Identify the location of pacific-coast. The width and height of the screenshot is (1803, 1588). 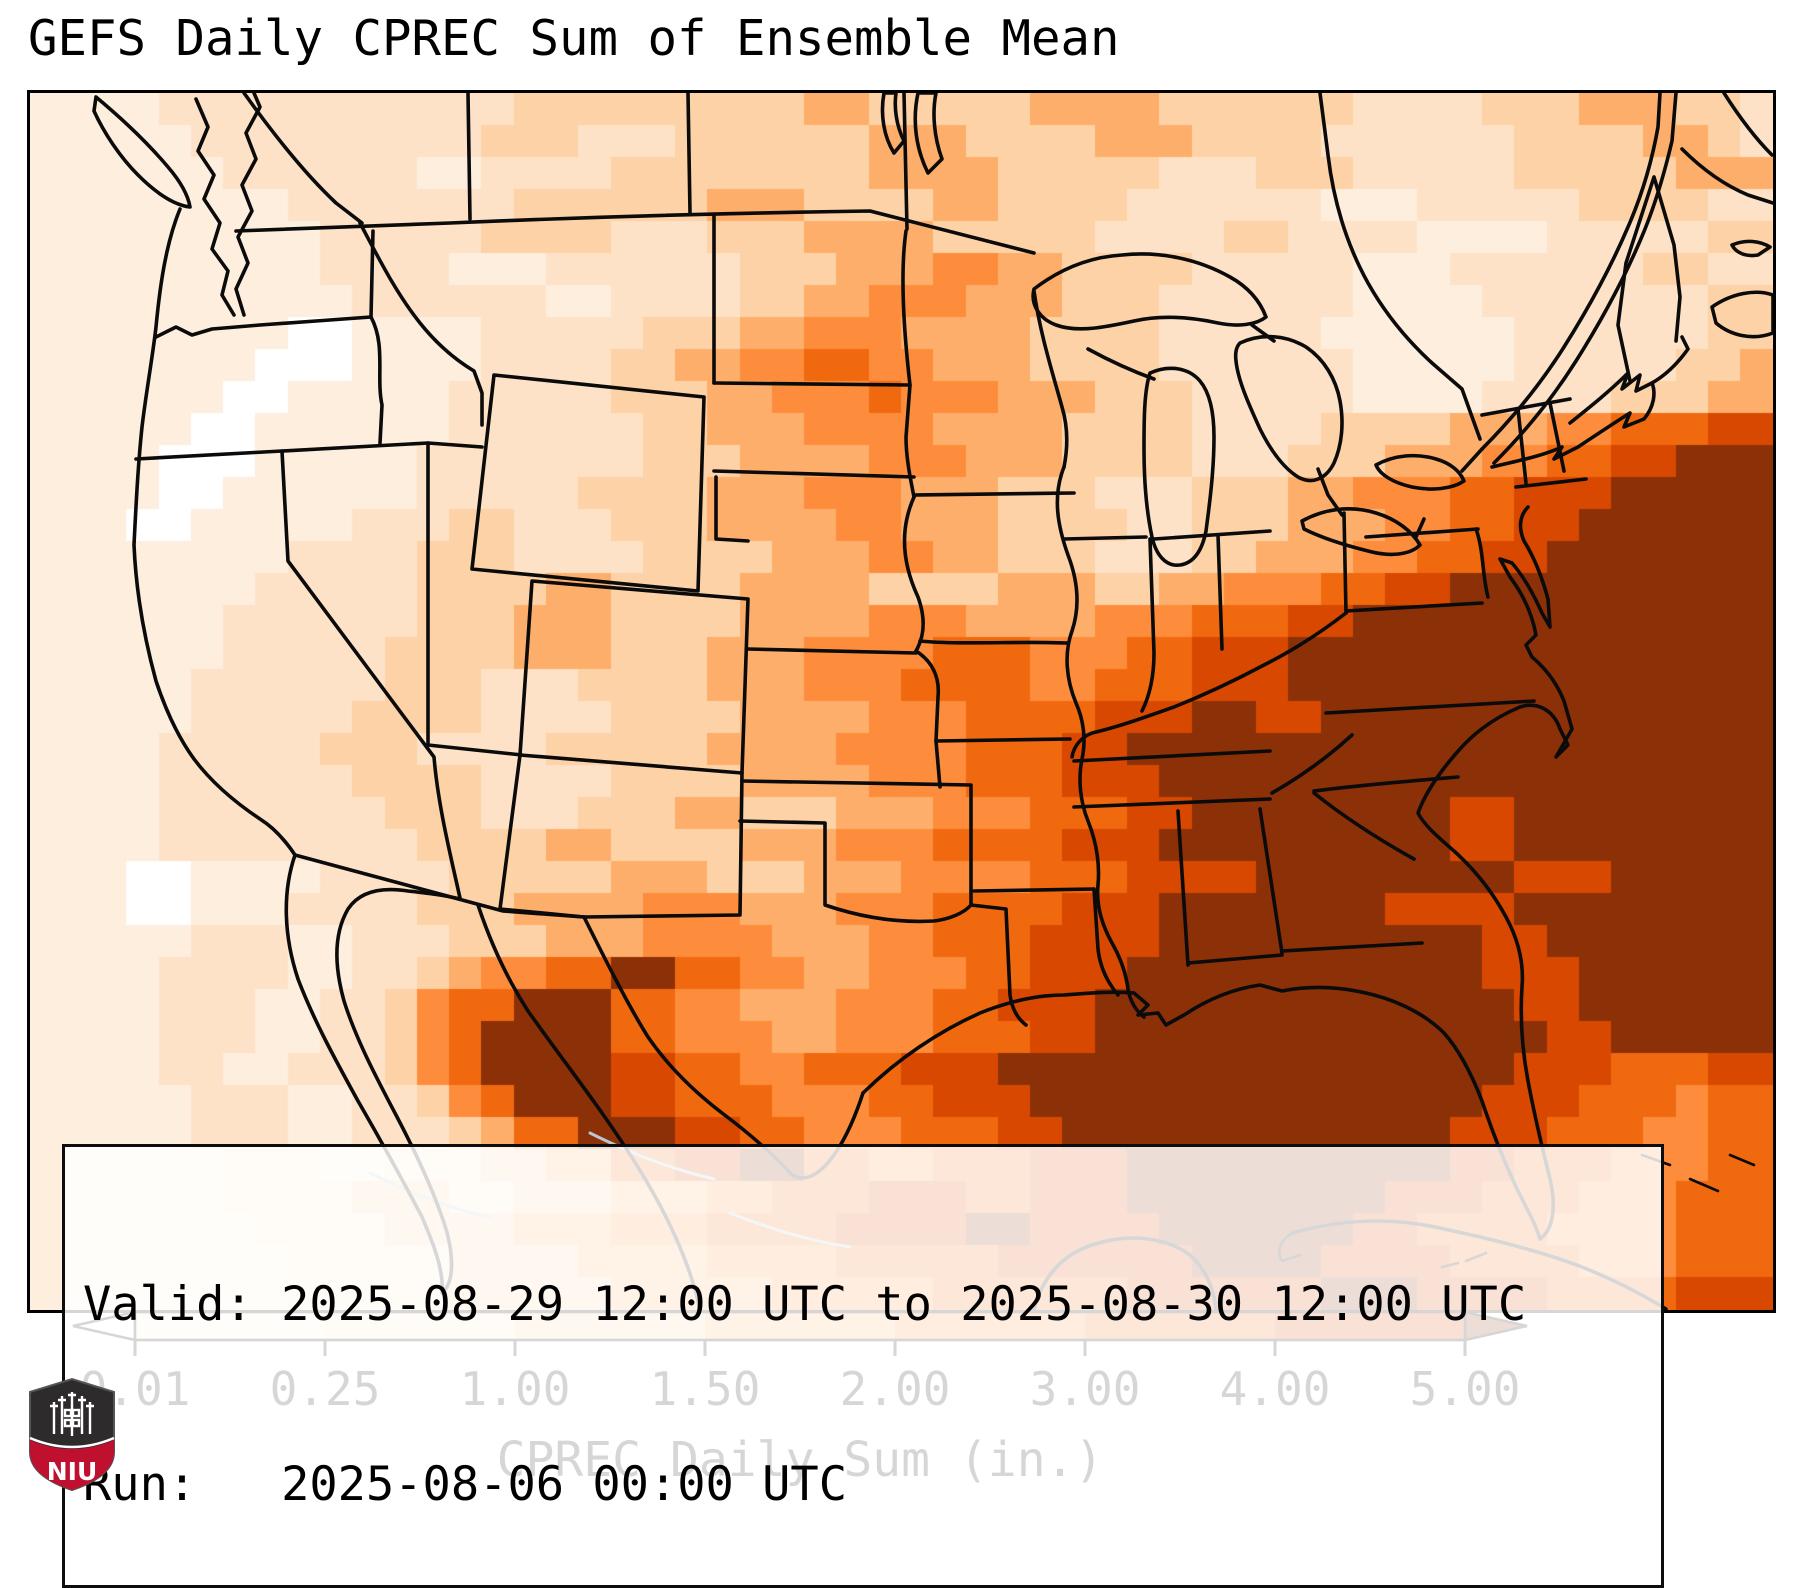
(214, 532).